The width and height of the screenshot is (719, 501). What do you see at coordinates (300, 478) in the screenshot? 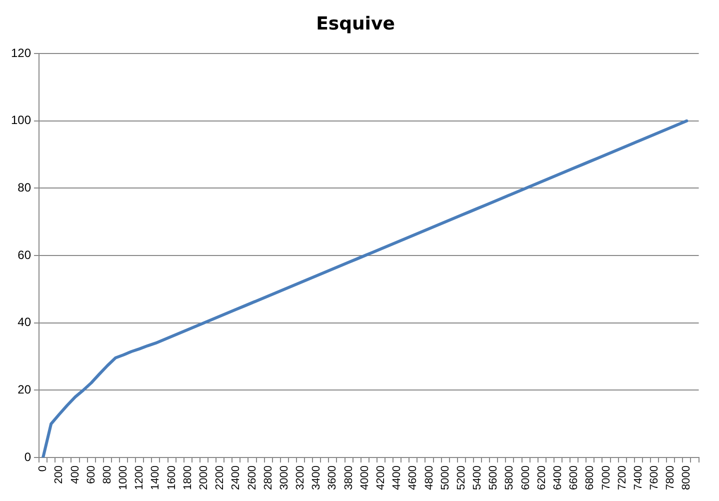
I see `x-tick-label: 3200` at bounding box center [300, 478].